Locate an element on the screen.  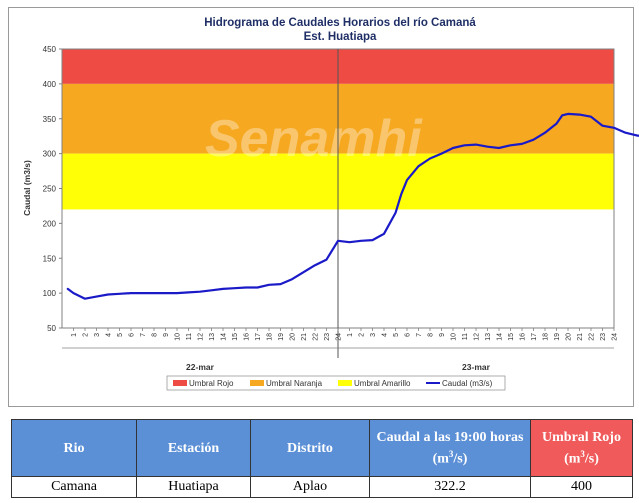
legend-label-yellow: Umbral Amarillo is located at coordinates (382, 383).